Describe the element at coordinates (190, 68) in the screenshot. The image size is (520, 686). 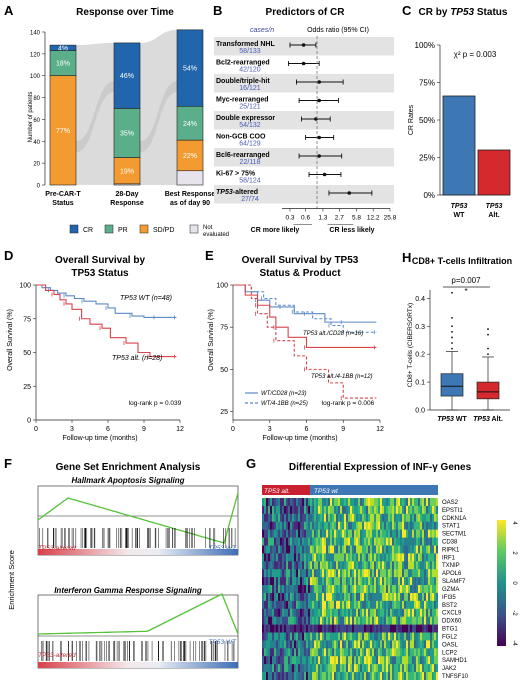
I see `a-bar-segment` at that location.